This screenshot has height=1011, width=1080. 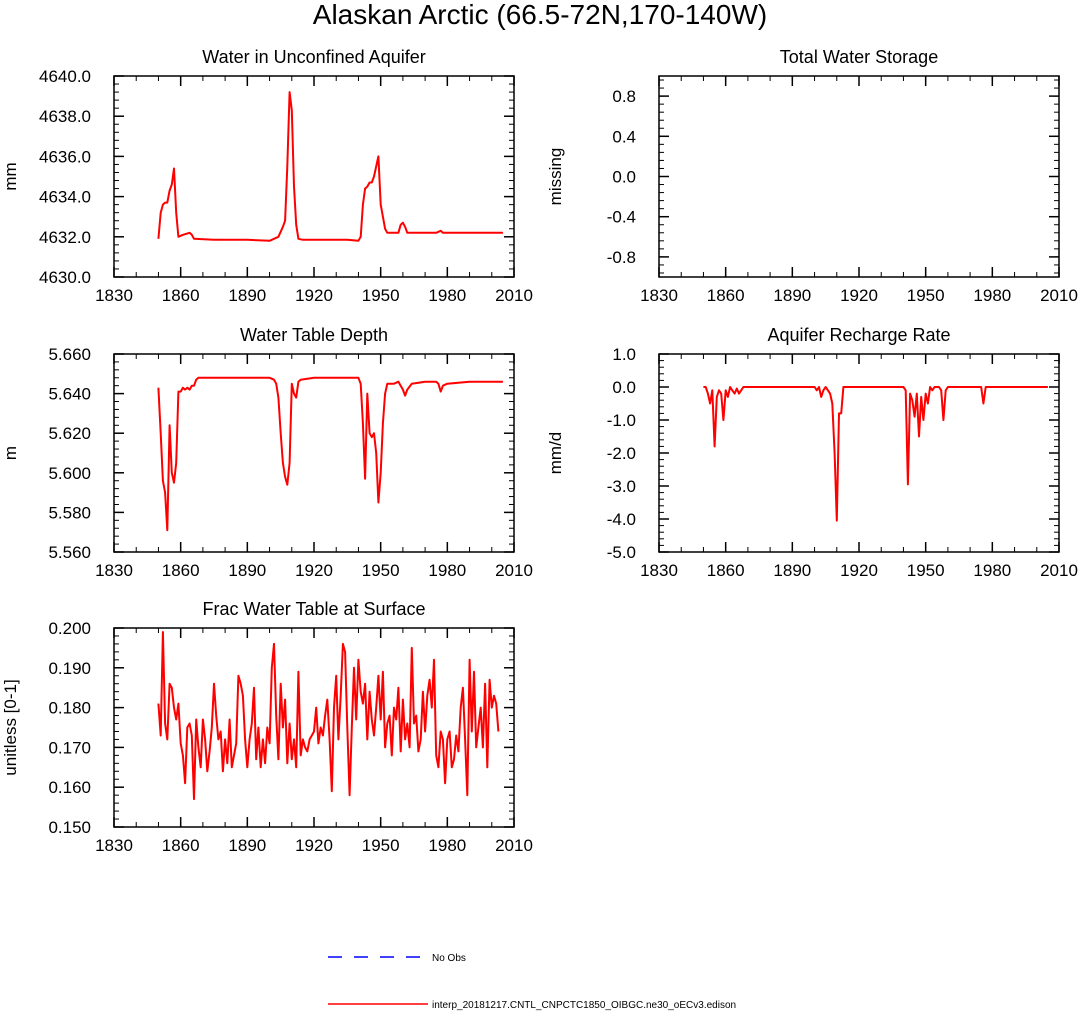 What do you see at coordinates (65, 156) in the screenshot?
I see `y-tick-label: 4636.0` at bounding box center [65, 156].